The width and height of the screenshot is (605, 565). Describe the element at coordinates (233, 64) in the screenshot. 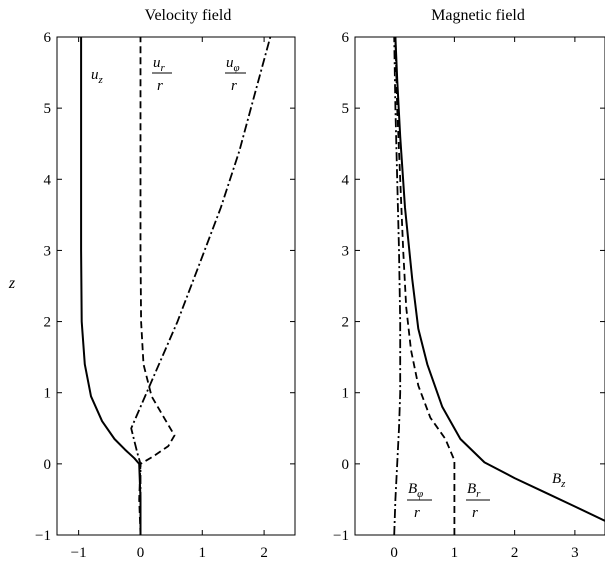

I see `svg-text: uφ` at that location.